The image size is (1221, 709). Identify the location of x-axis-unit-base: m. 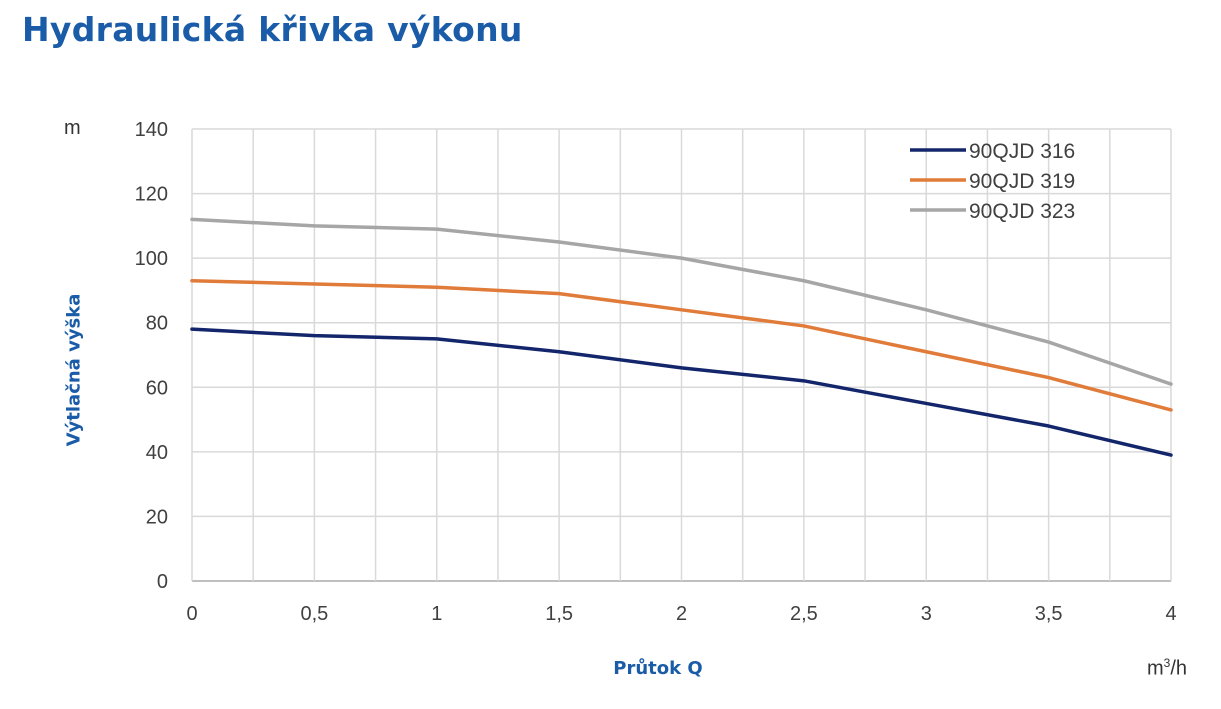
(1155, 668).